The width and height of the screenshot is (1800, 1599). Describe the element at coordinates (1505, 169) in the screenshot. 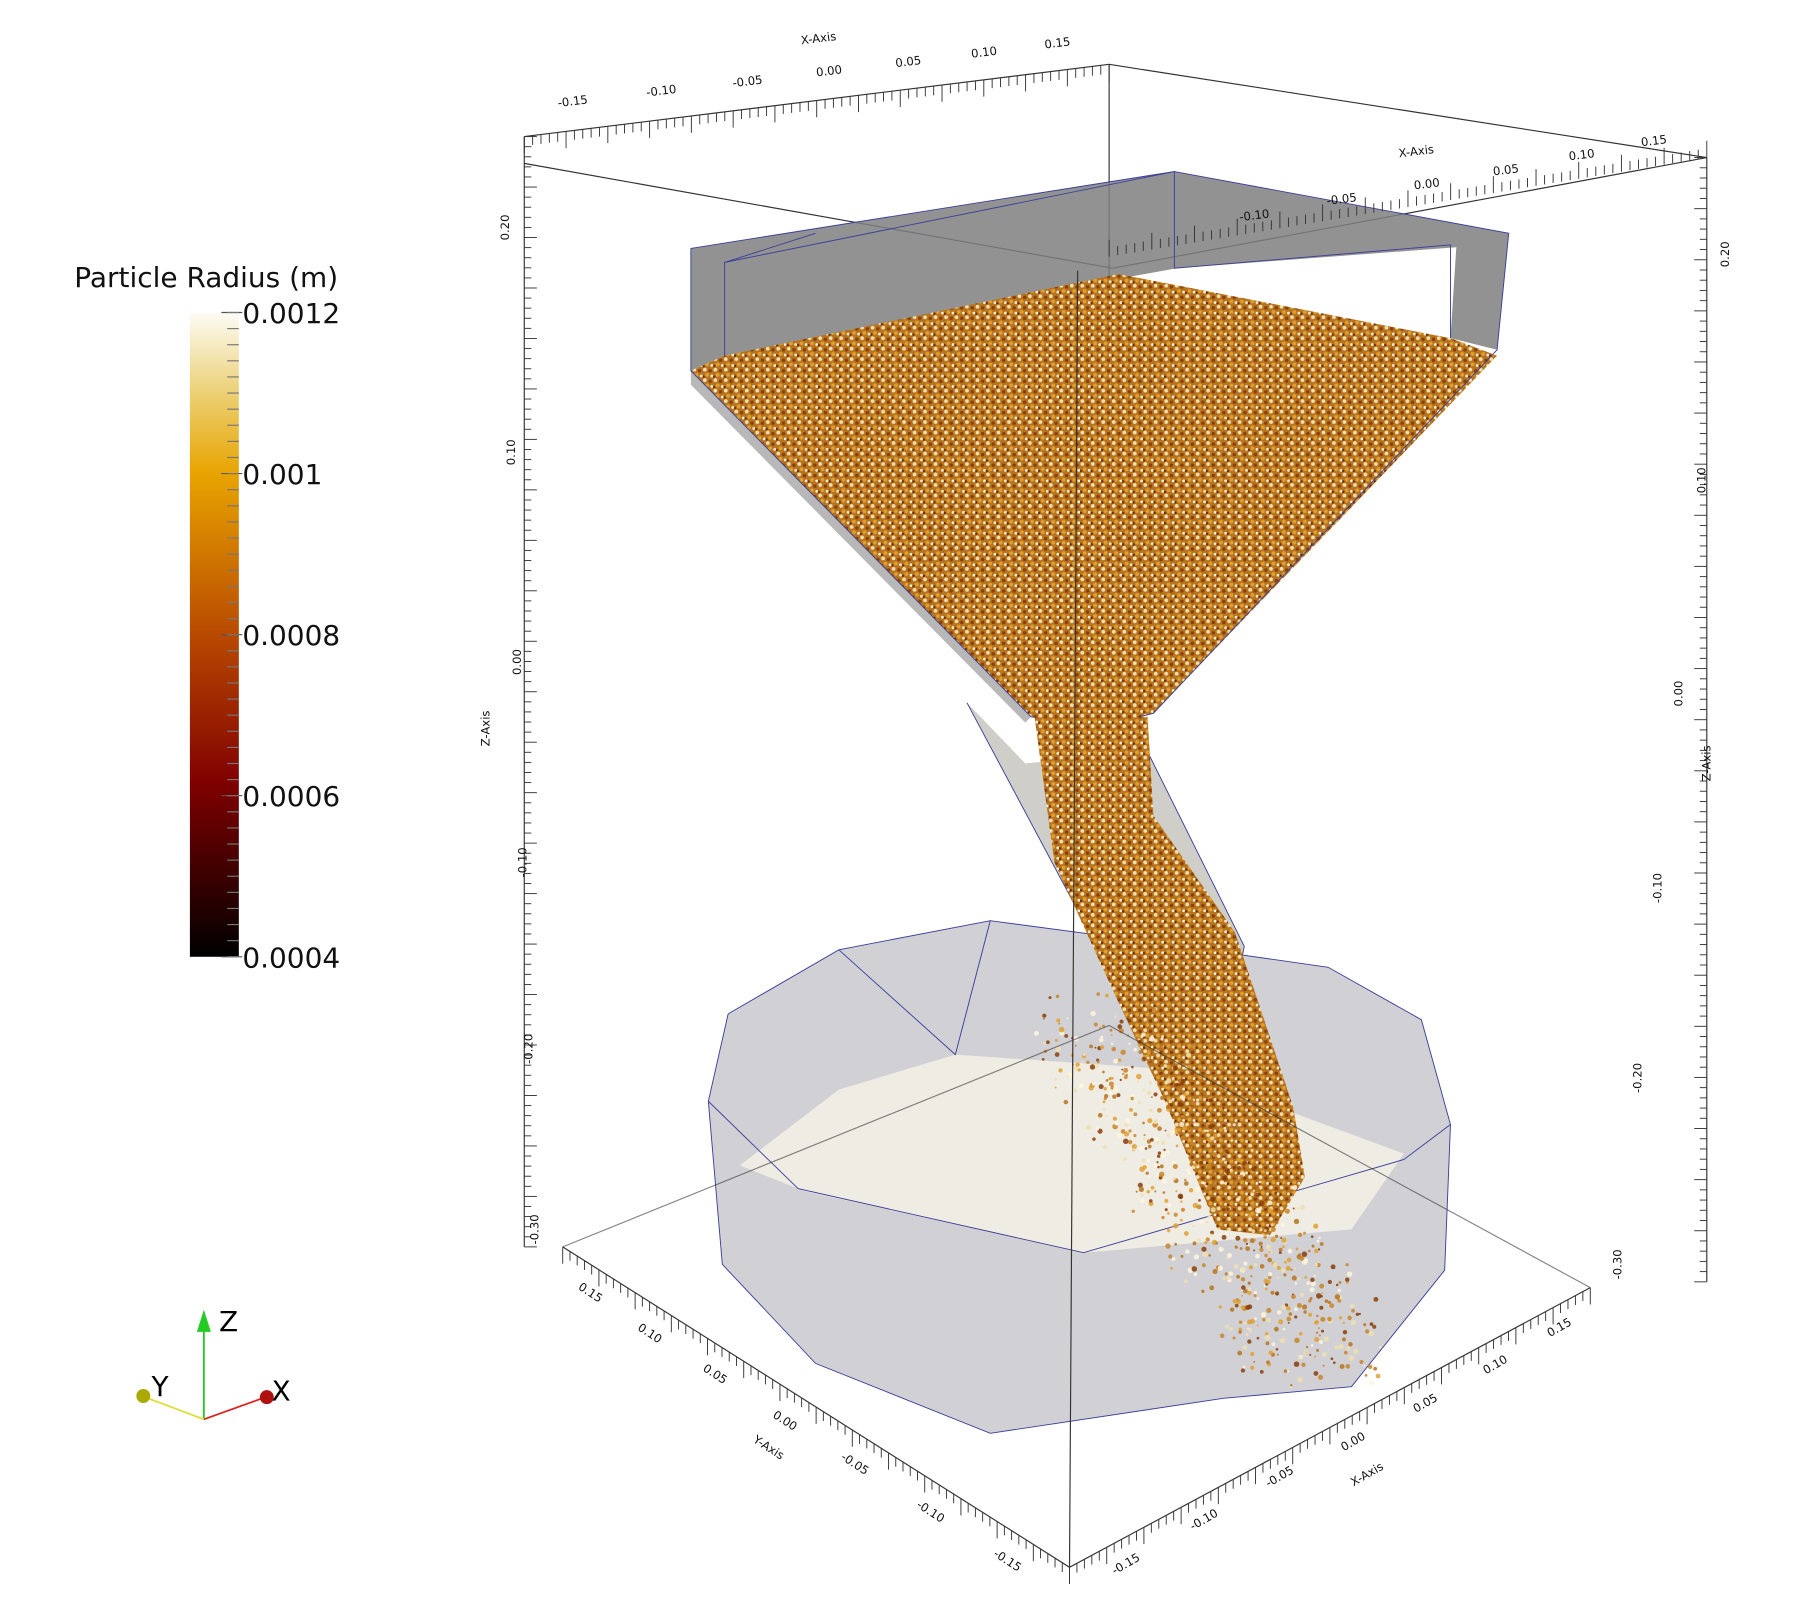

I see `axis-tick-label: 0.05` at that location.